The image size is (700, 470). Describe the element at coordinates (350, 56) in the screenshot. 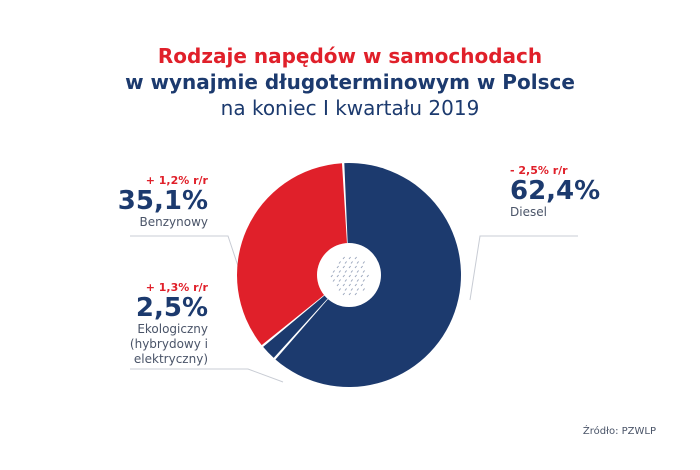

I see `chart-title-line1: Rodzaje napędów w samochodach` at that location.